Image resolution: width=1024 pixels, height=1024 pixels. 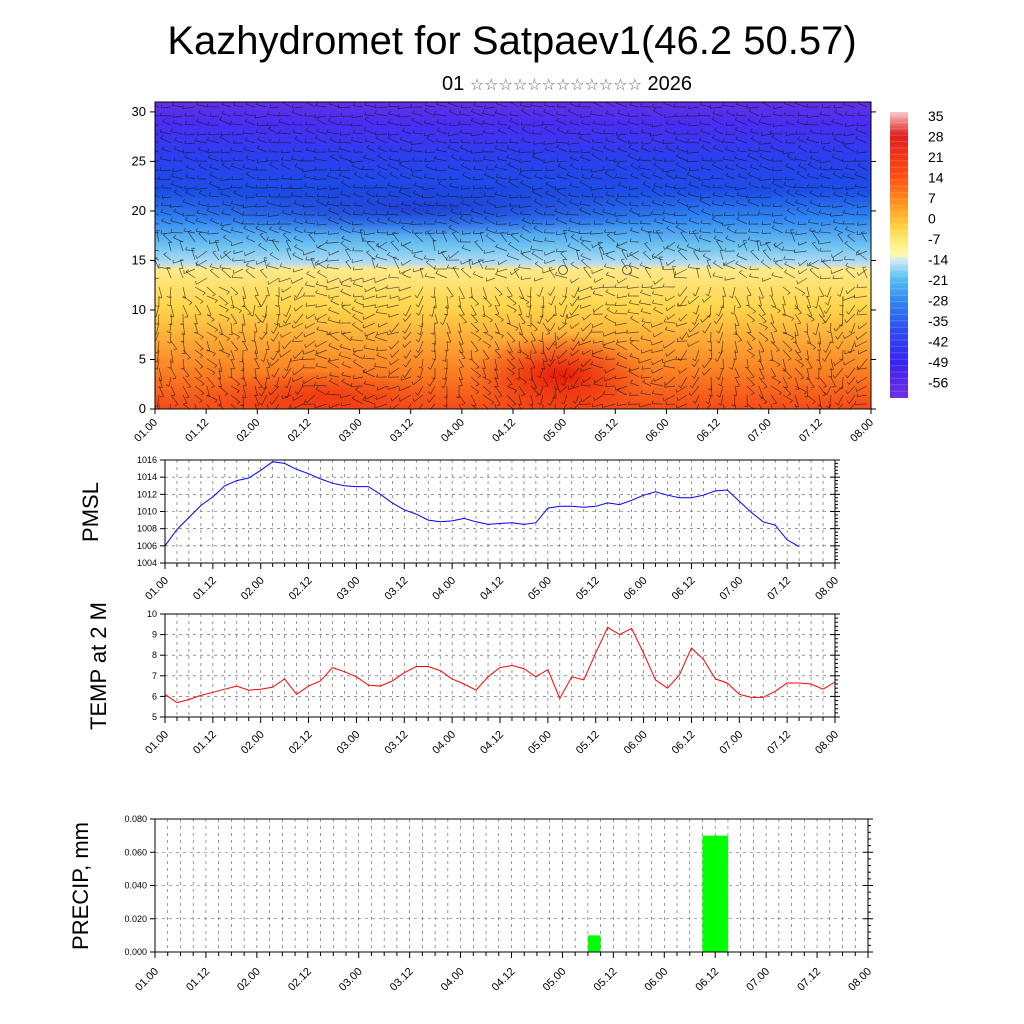 I want to click on x-tick-label: 03.00, so click(x=351, y=980).